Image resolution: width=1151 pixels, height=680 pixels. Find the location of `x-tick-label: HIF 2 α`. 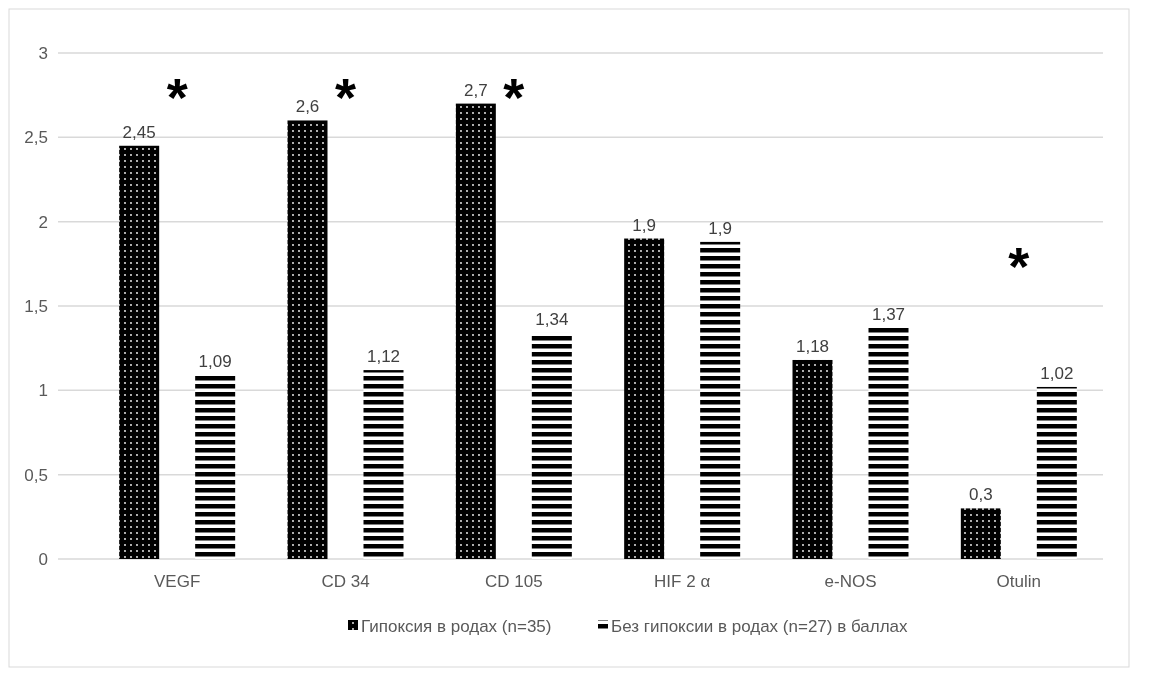

x-tick-label: HIF 2 α is located at coordinates (682, 581).